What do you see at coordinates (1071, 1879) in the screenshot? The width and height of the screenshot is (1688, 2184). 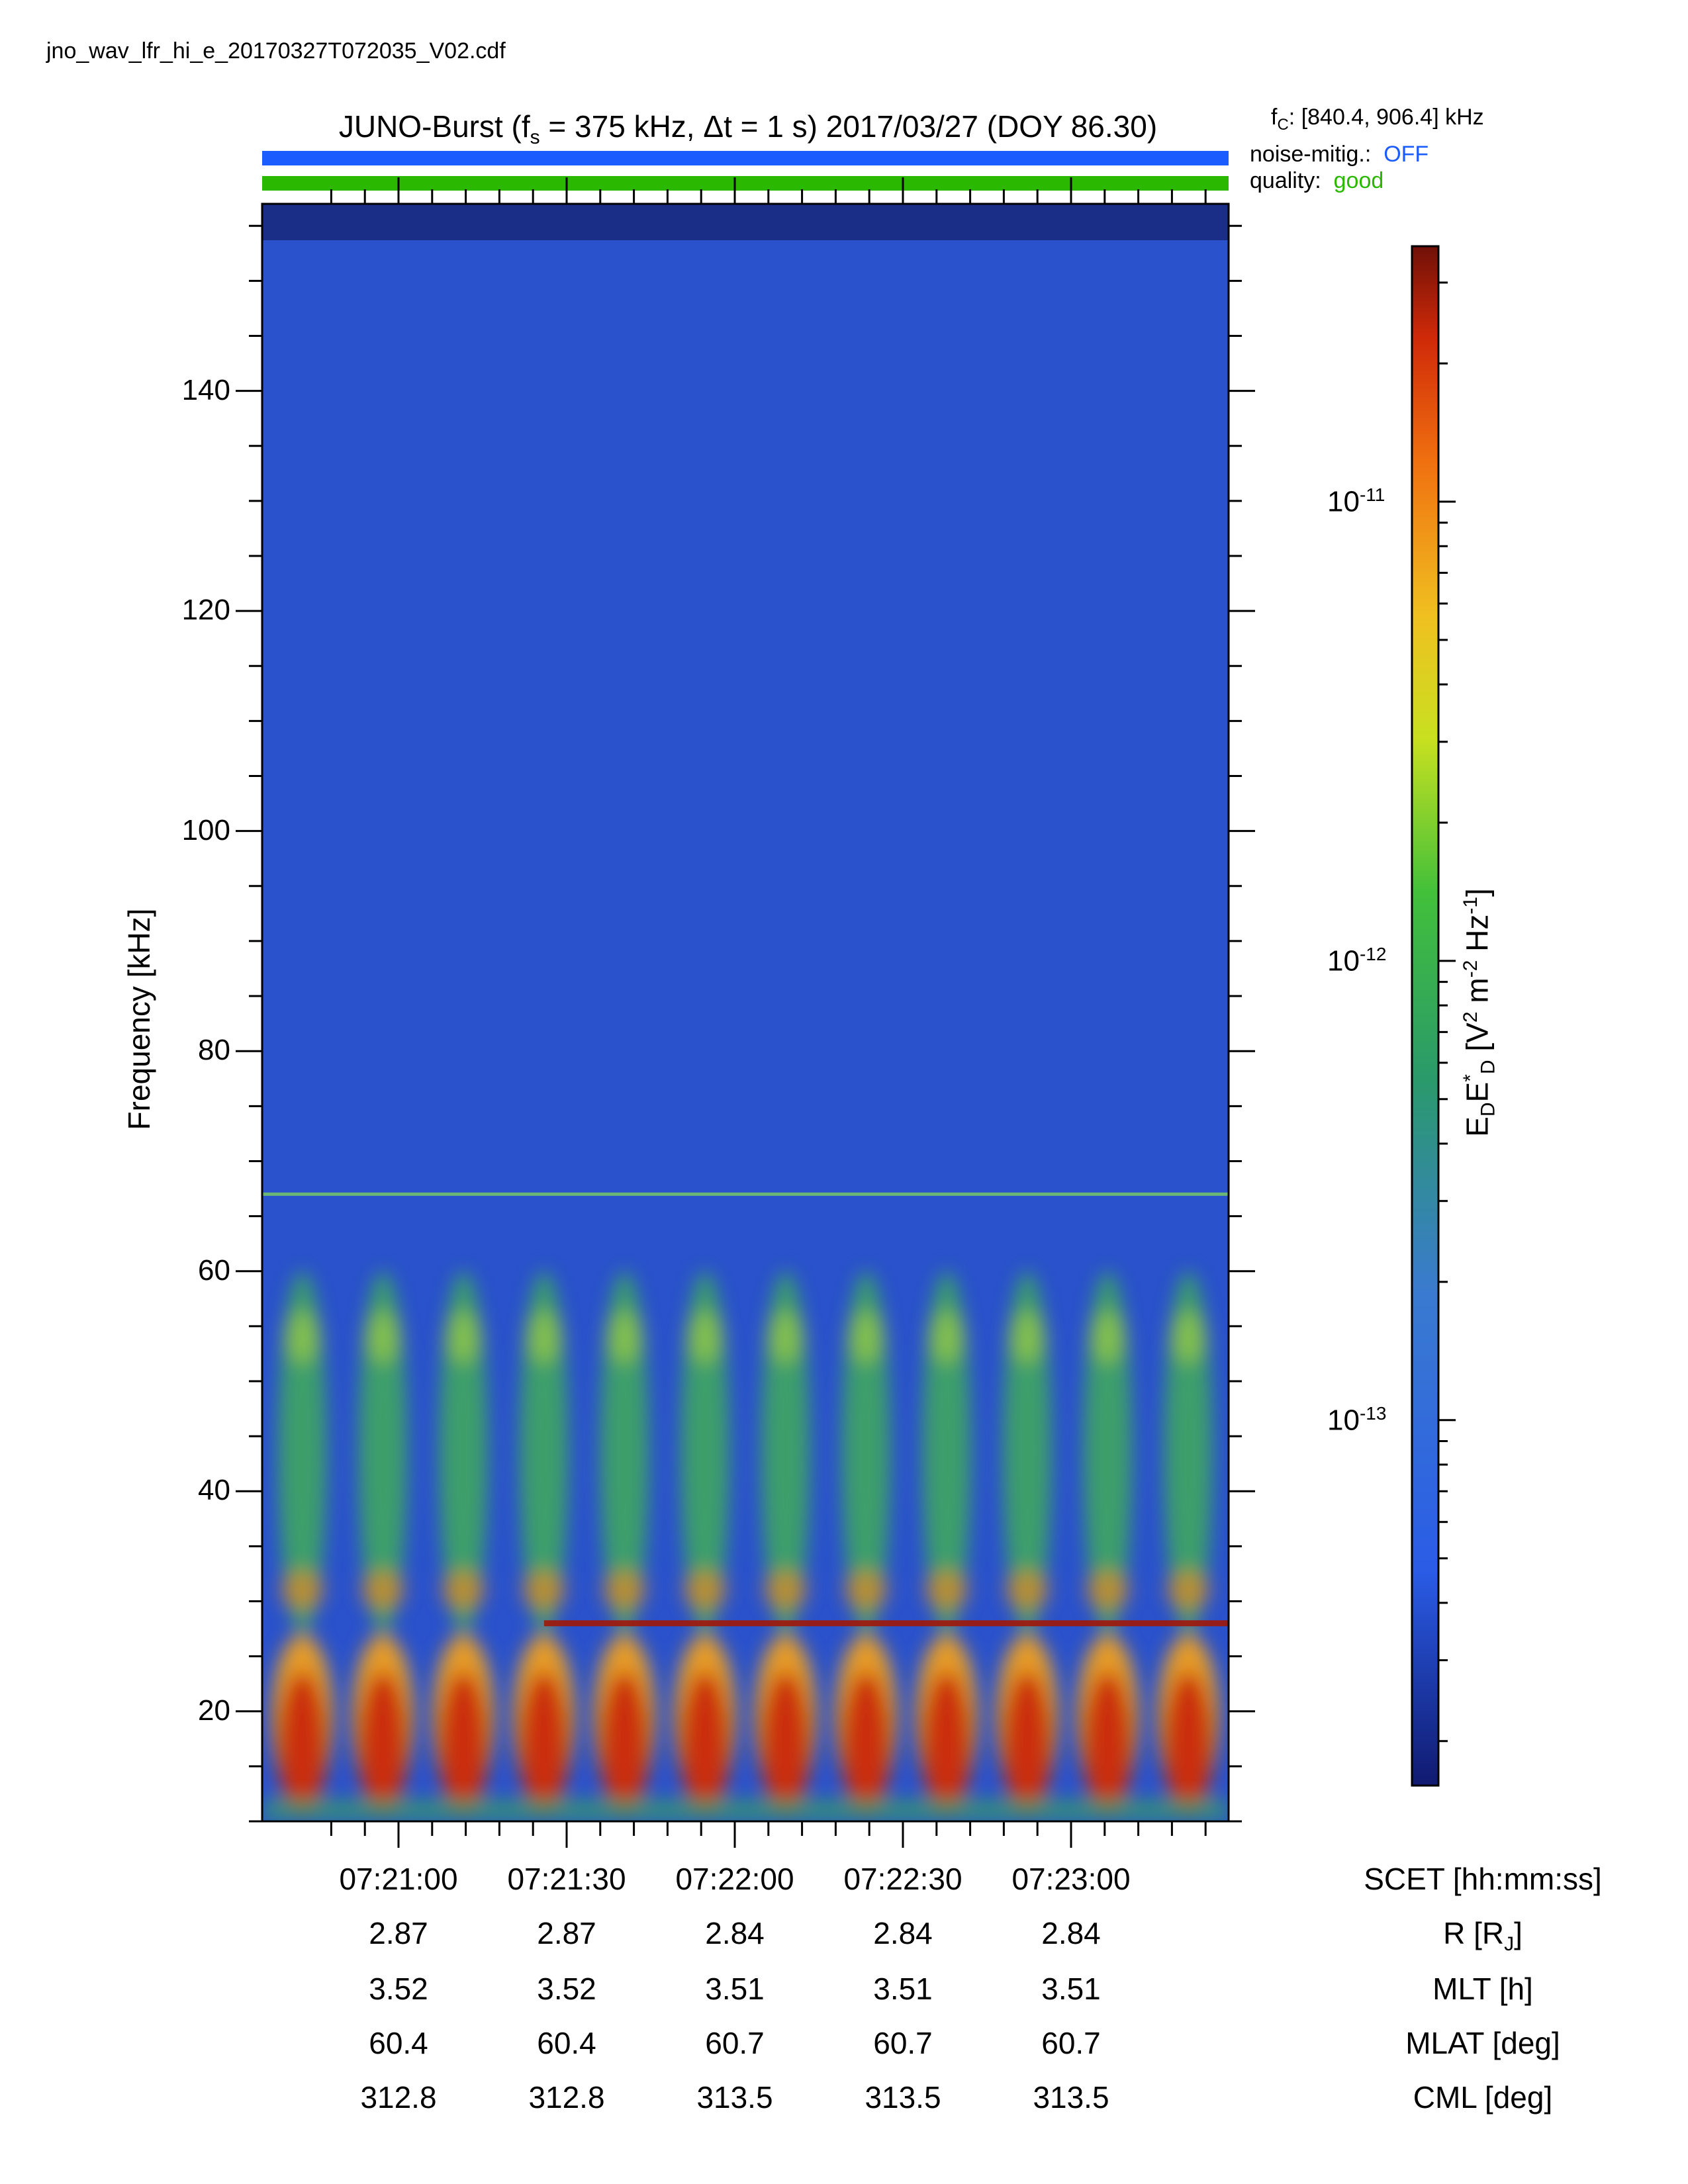 I see `x-tick-label: 07:23:00` at bounding box center [1071, 1879].